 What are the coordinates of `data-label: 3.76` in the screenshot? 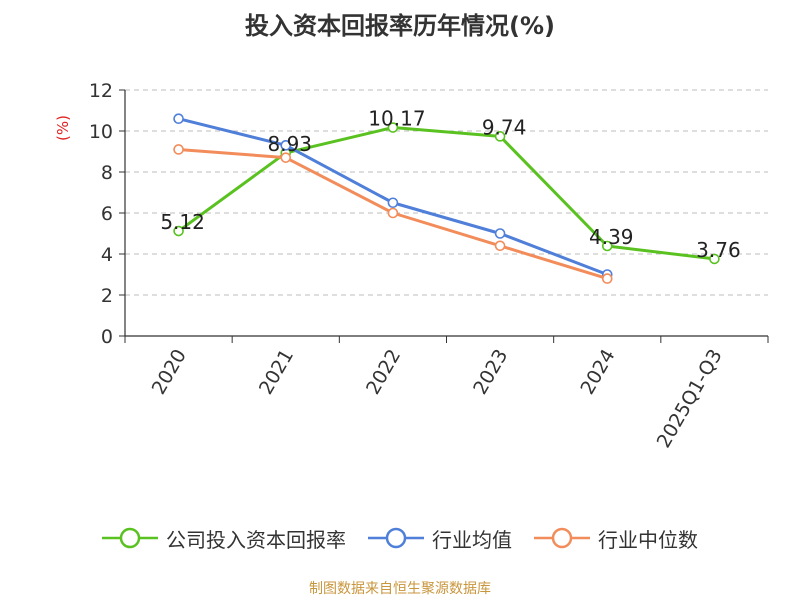 It's located at (718, 250).